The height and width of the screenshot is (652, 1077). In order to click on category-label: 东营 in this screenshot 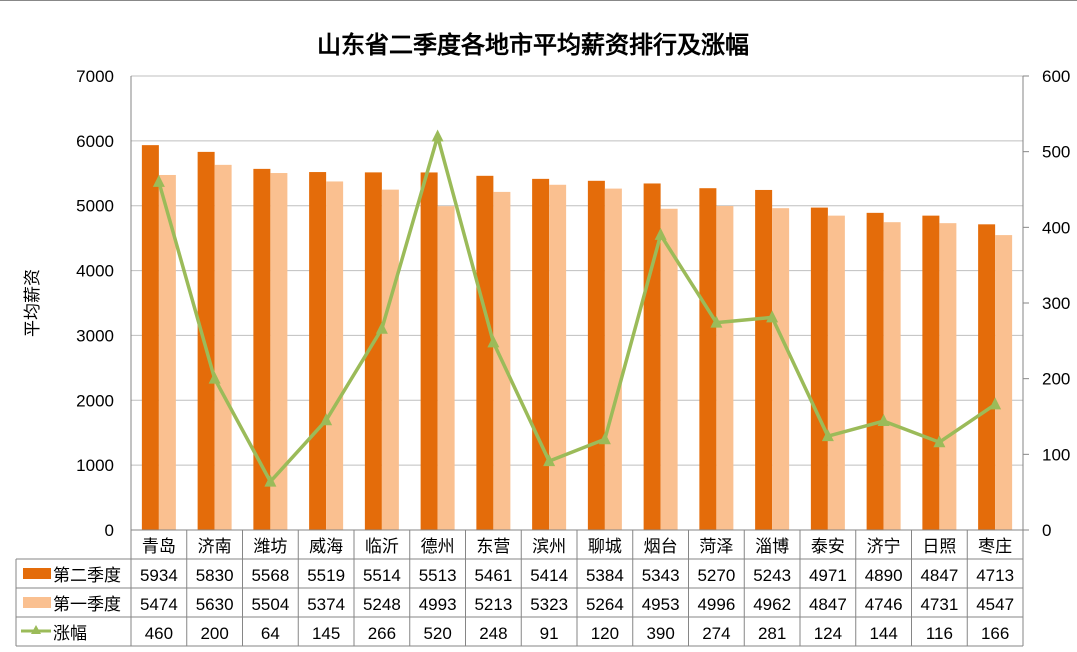, I will do `click(493, 547)`.